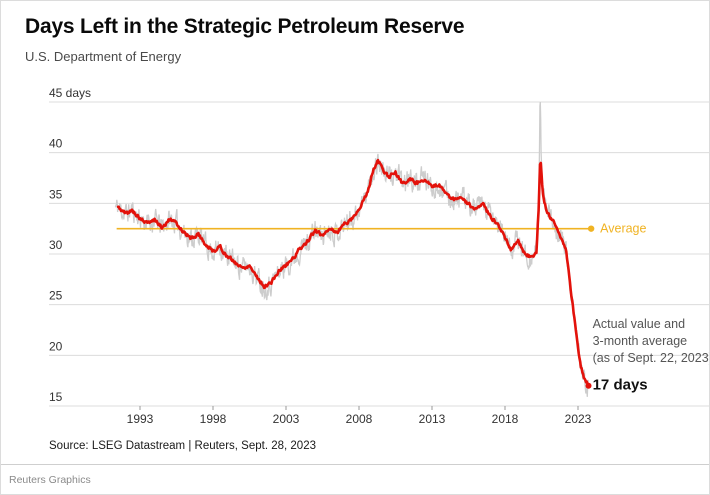 The width and height of the screenshot is (710, 495). Describe the element at coordinates (140, 419) in the screenshot. I see `x-tick-label: 1993` at that location.